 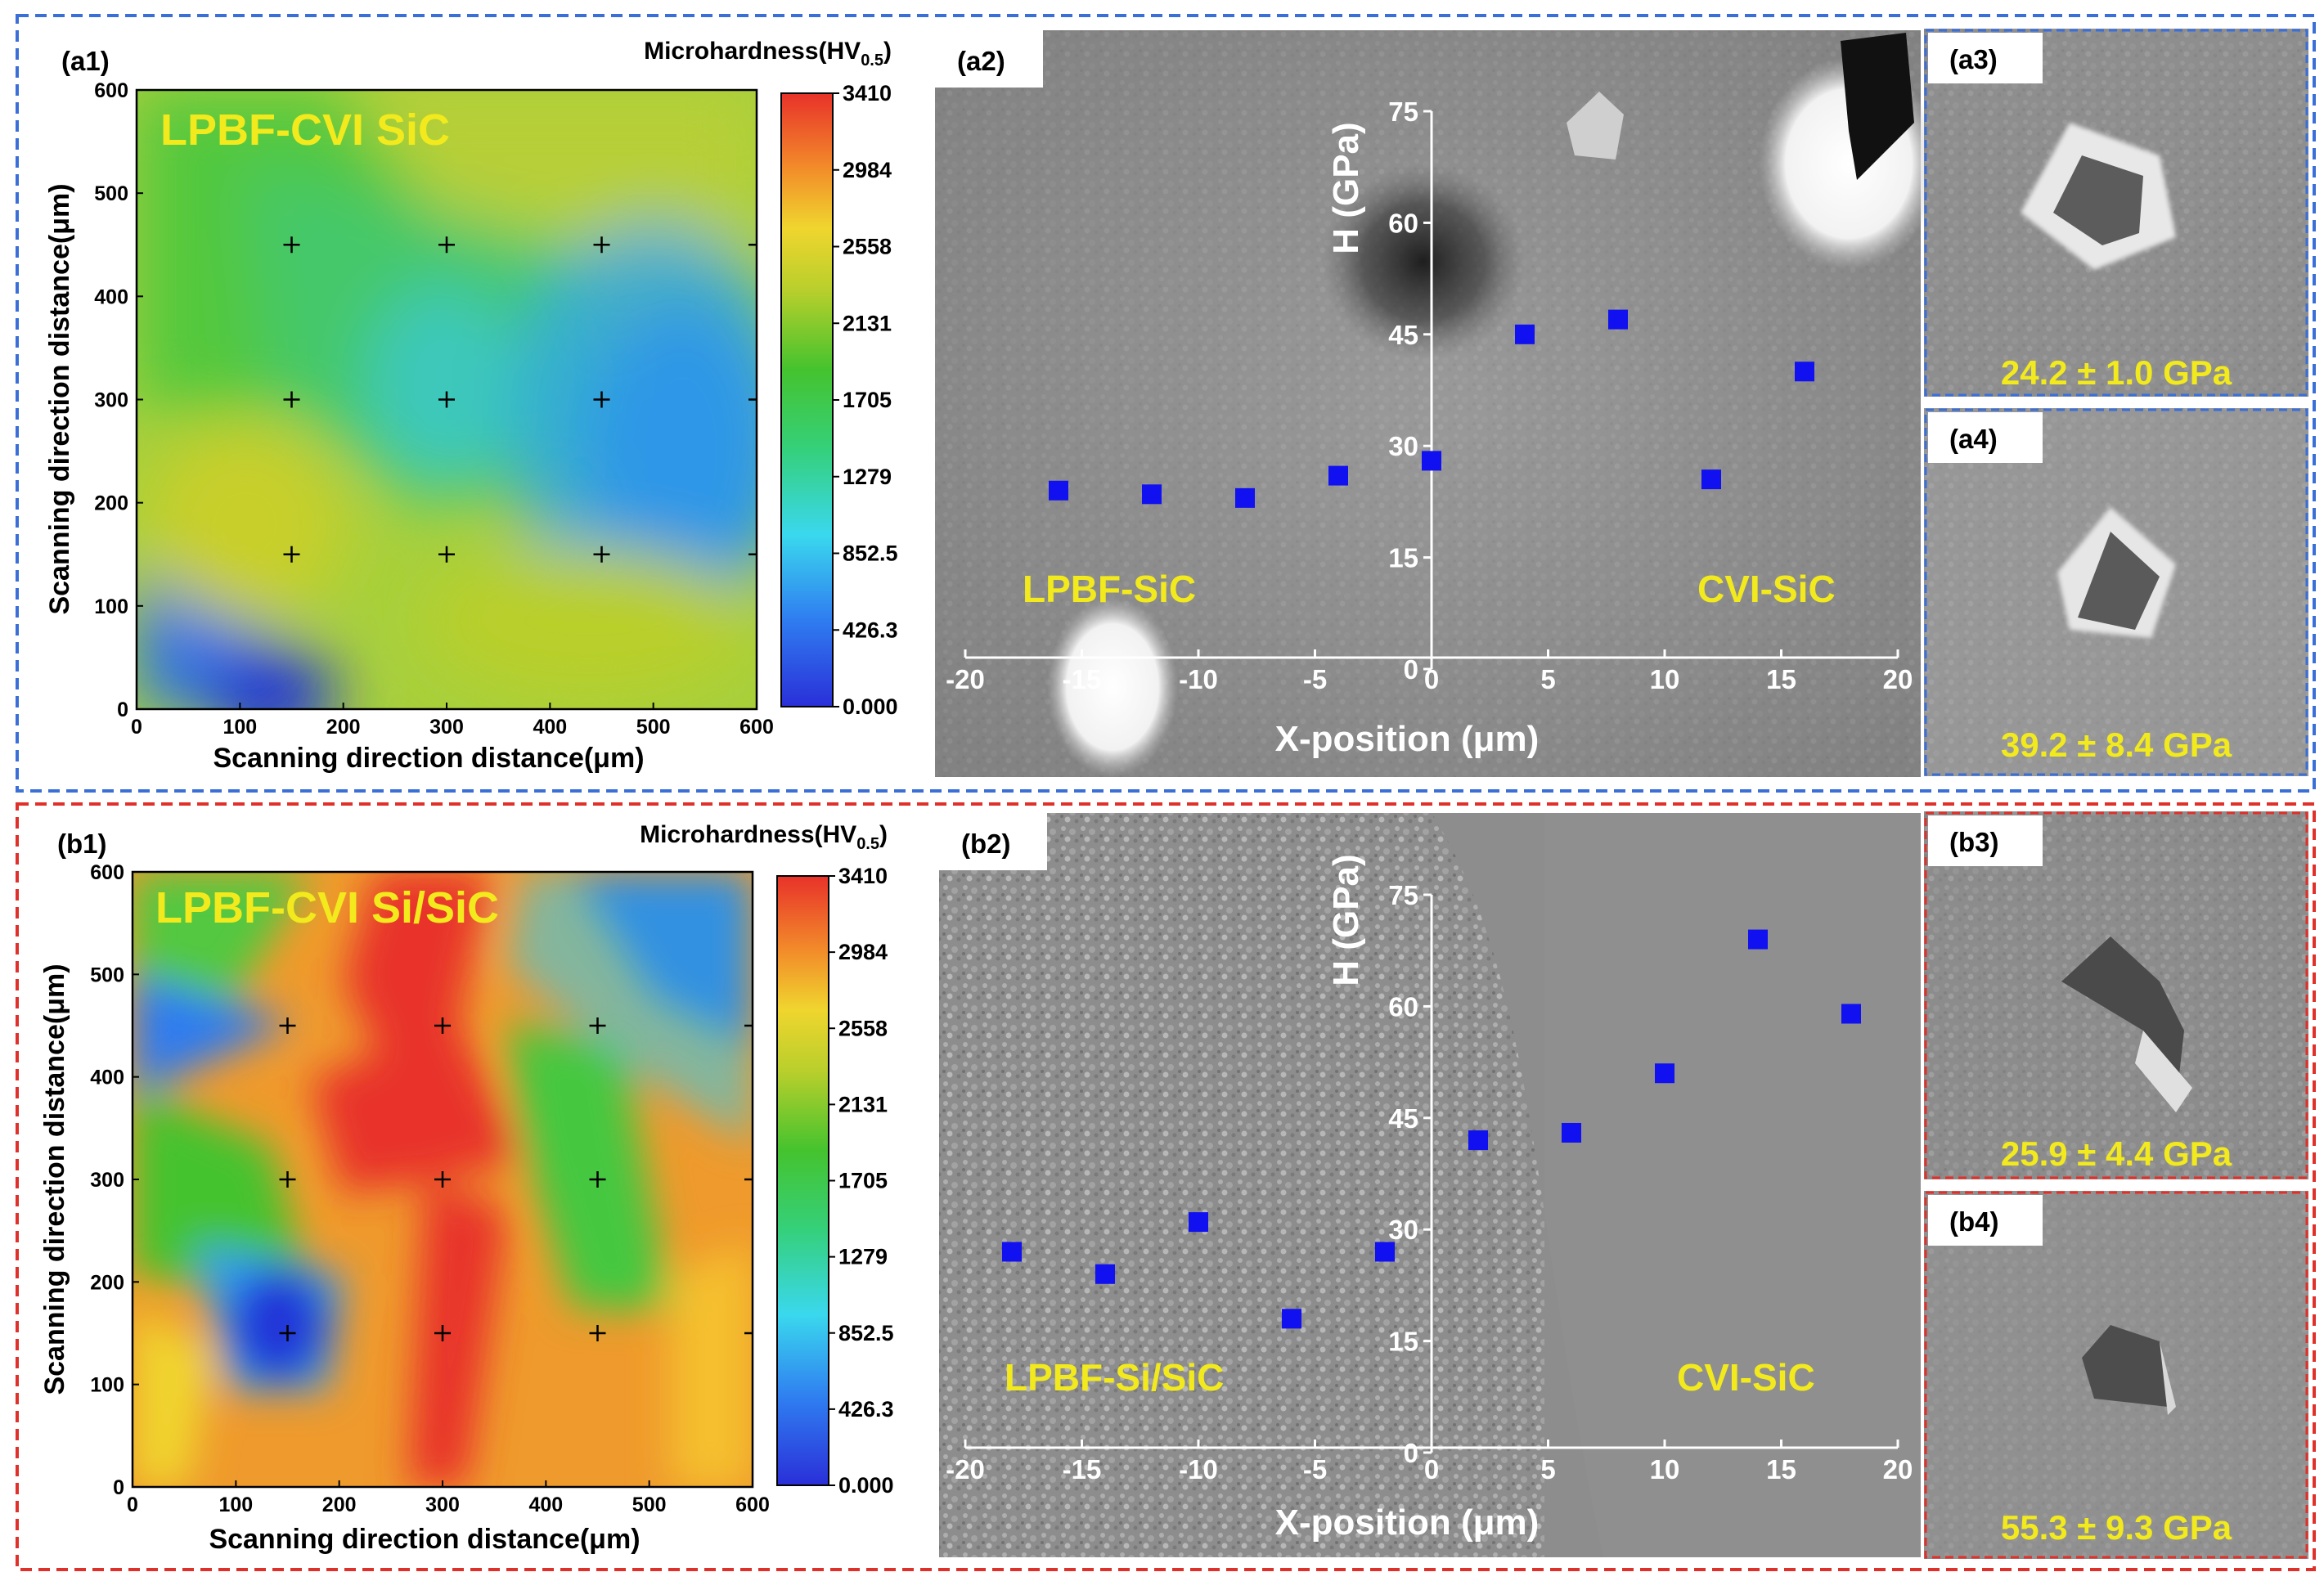 What do you see at coordinates (85, 61) in the screenshot?
I see `panel-label-a1: (a1)` at bounding box center [85, 61].